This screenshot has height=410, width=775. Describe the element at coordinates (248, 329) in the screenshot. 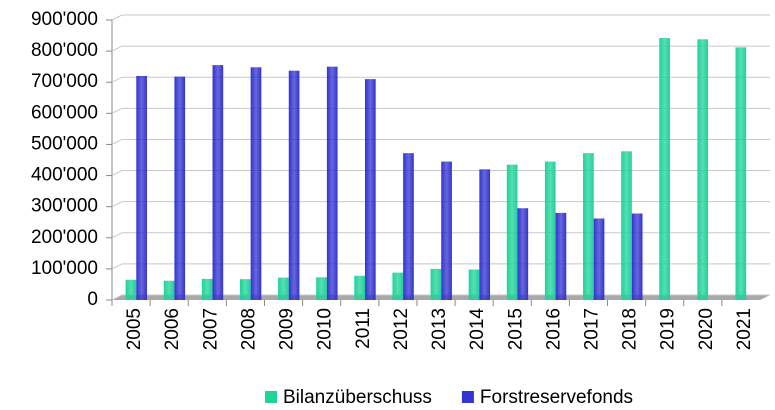

I see `x-tick-label: 2008` at that location.